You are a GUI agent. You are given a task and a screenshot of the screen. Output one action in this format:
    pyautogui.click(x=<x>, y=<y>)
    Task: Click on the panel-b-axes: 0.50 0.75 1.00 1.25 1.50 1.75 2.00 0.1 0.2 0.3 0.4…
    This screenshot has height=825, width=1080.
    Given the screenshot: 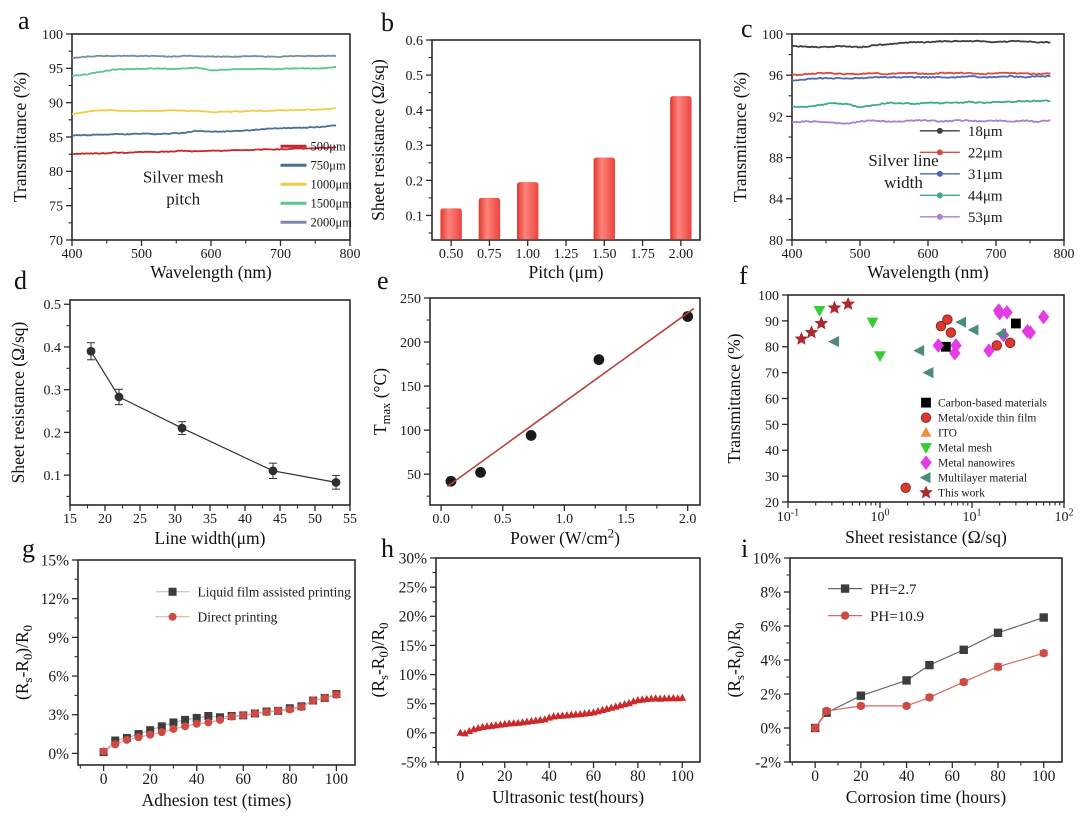 What is the action you would take?
    pyautogui.click(x=530, y=158)
    